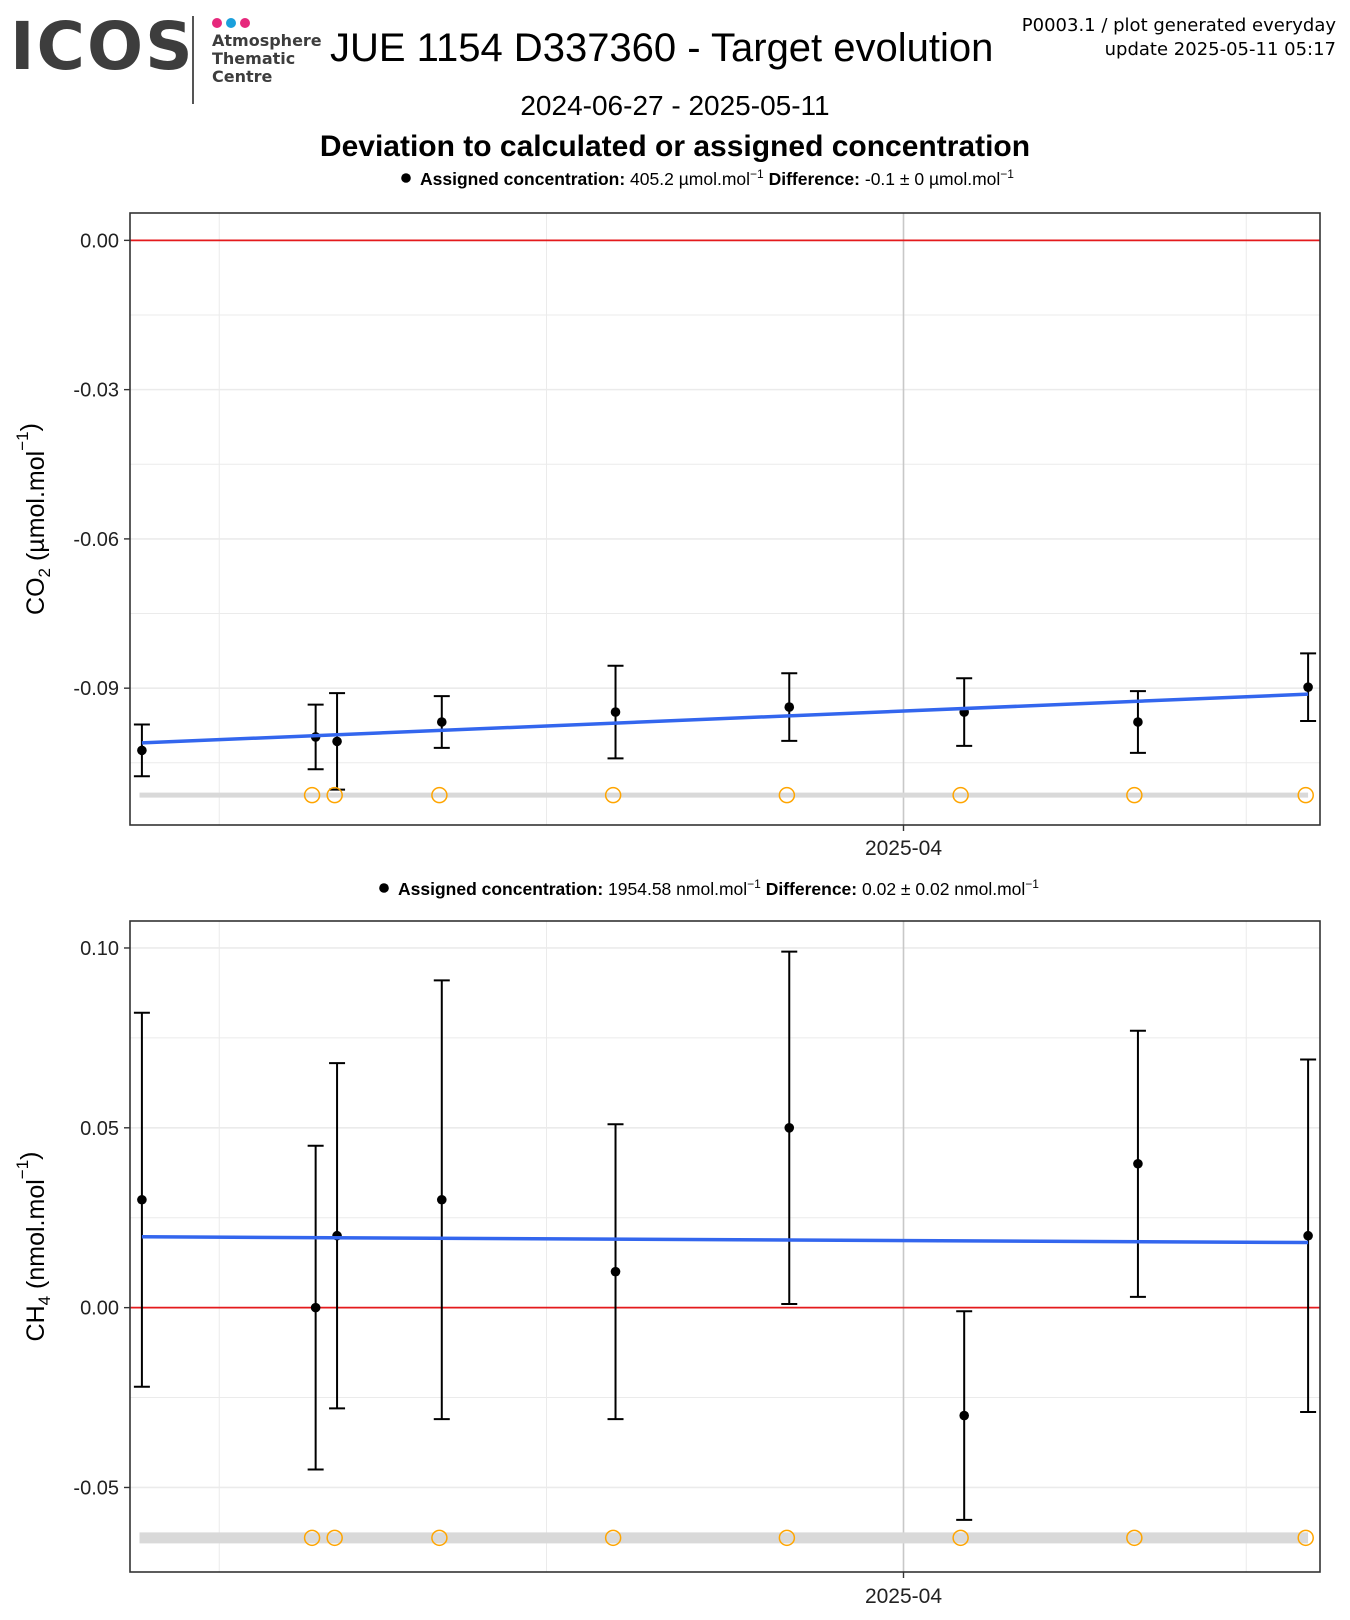 The image size is (1350, 1620). I want to click on y-axis-label: CO2 (µmol.mol−1), so click(33, 519).